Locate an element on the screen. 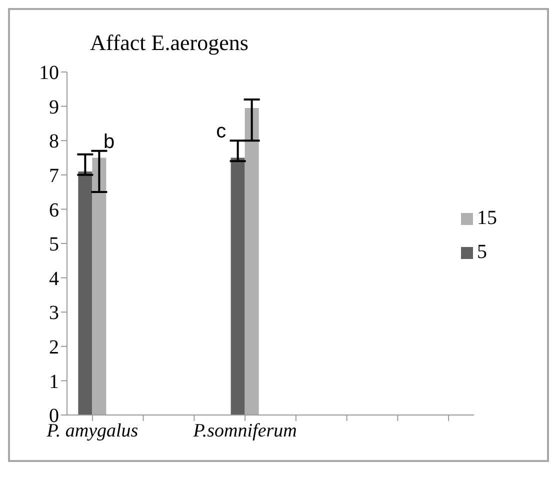 The width and height of the screenshot is (557, 479). y-tick-label: 8 is located at coordinates (54, 141).